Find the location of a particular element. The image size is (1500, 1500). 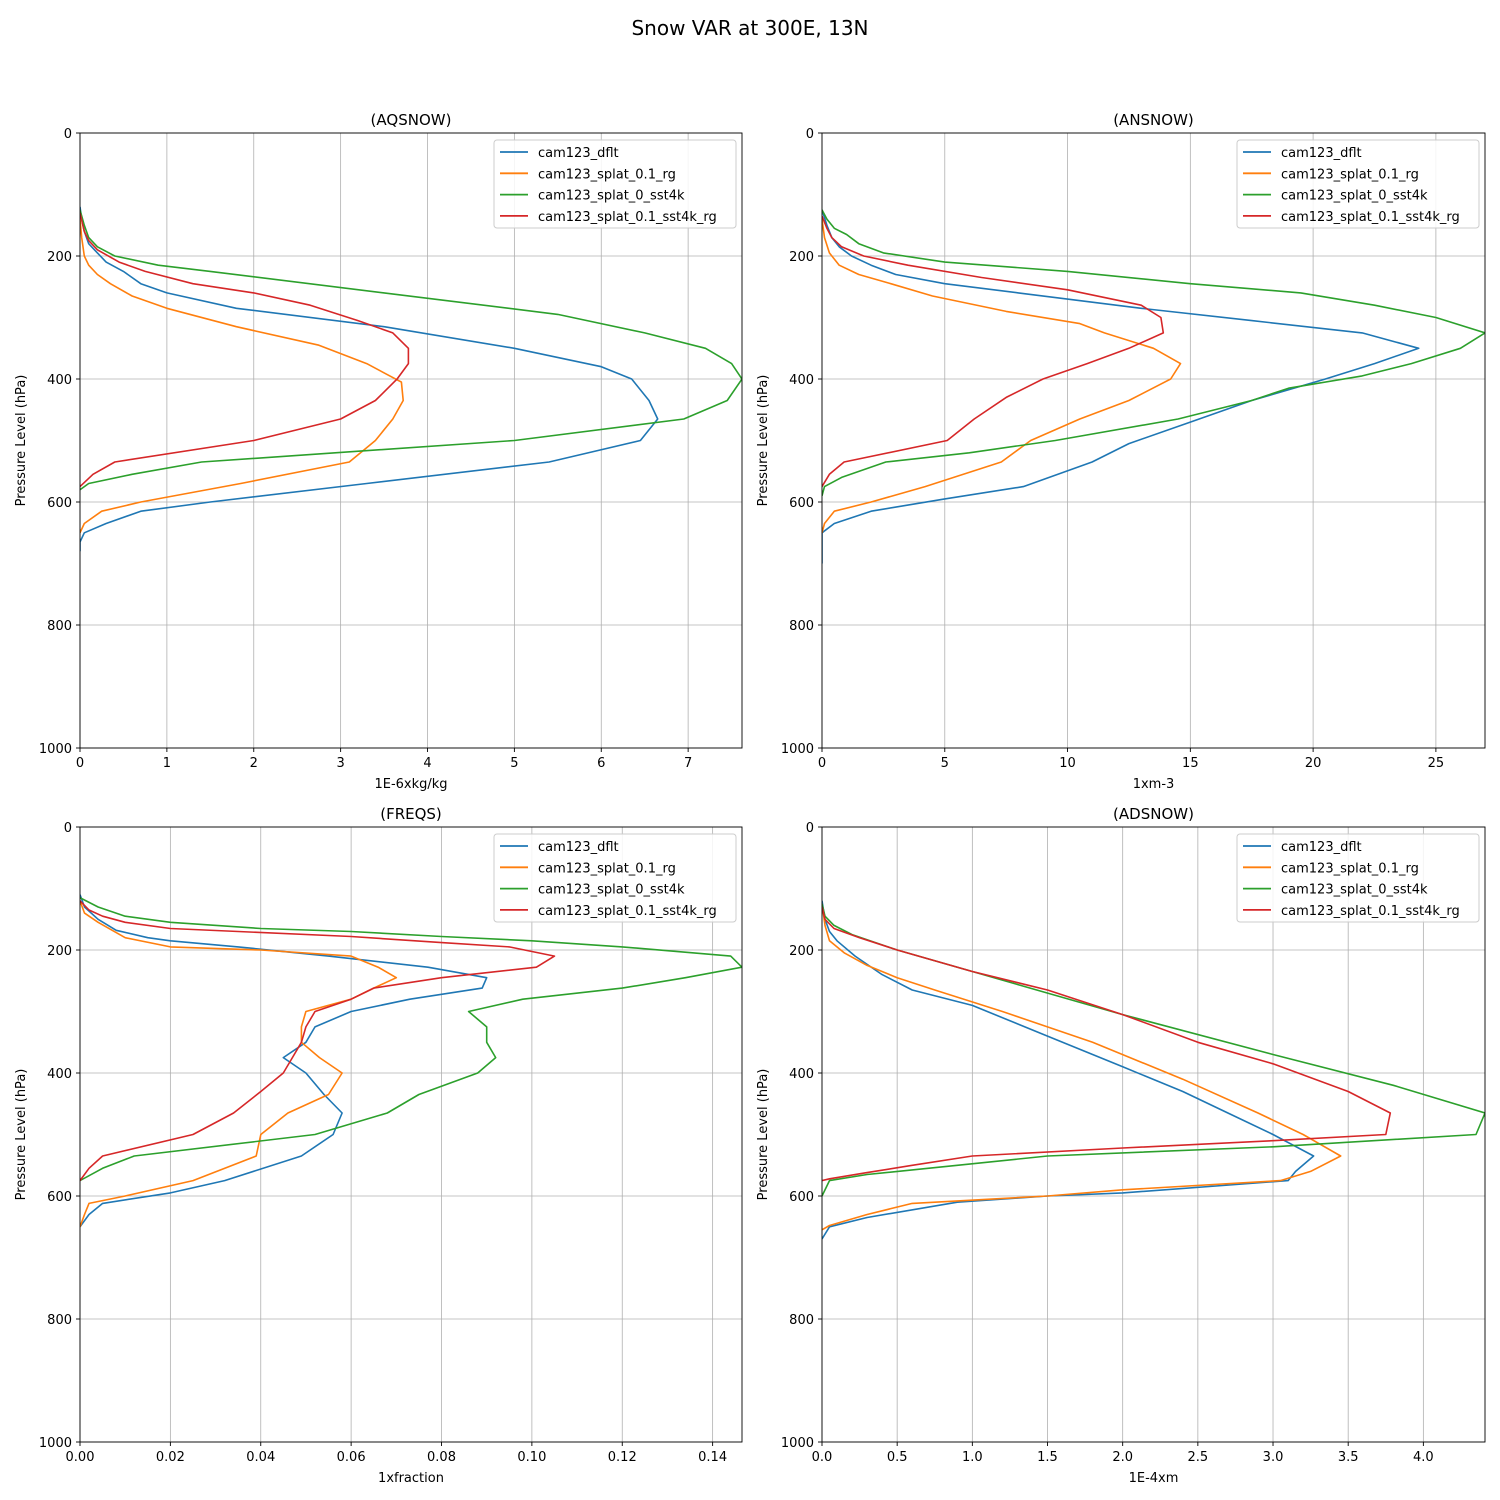

x-tick-label: 0.00 is located at coordinates (80, 1457).